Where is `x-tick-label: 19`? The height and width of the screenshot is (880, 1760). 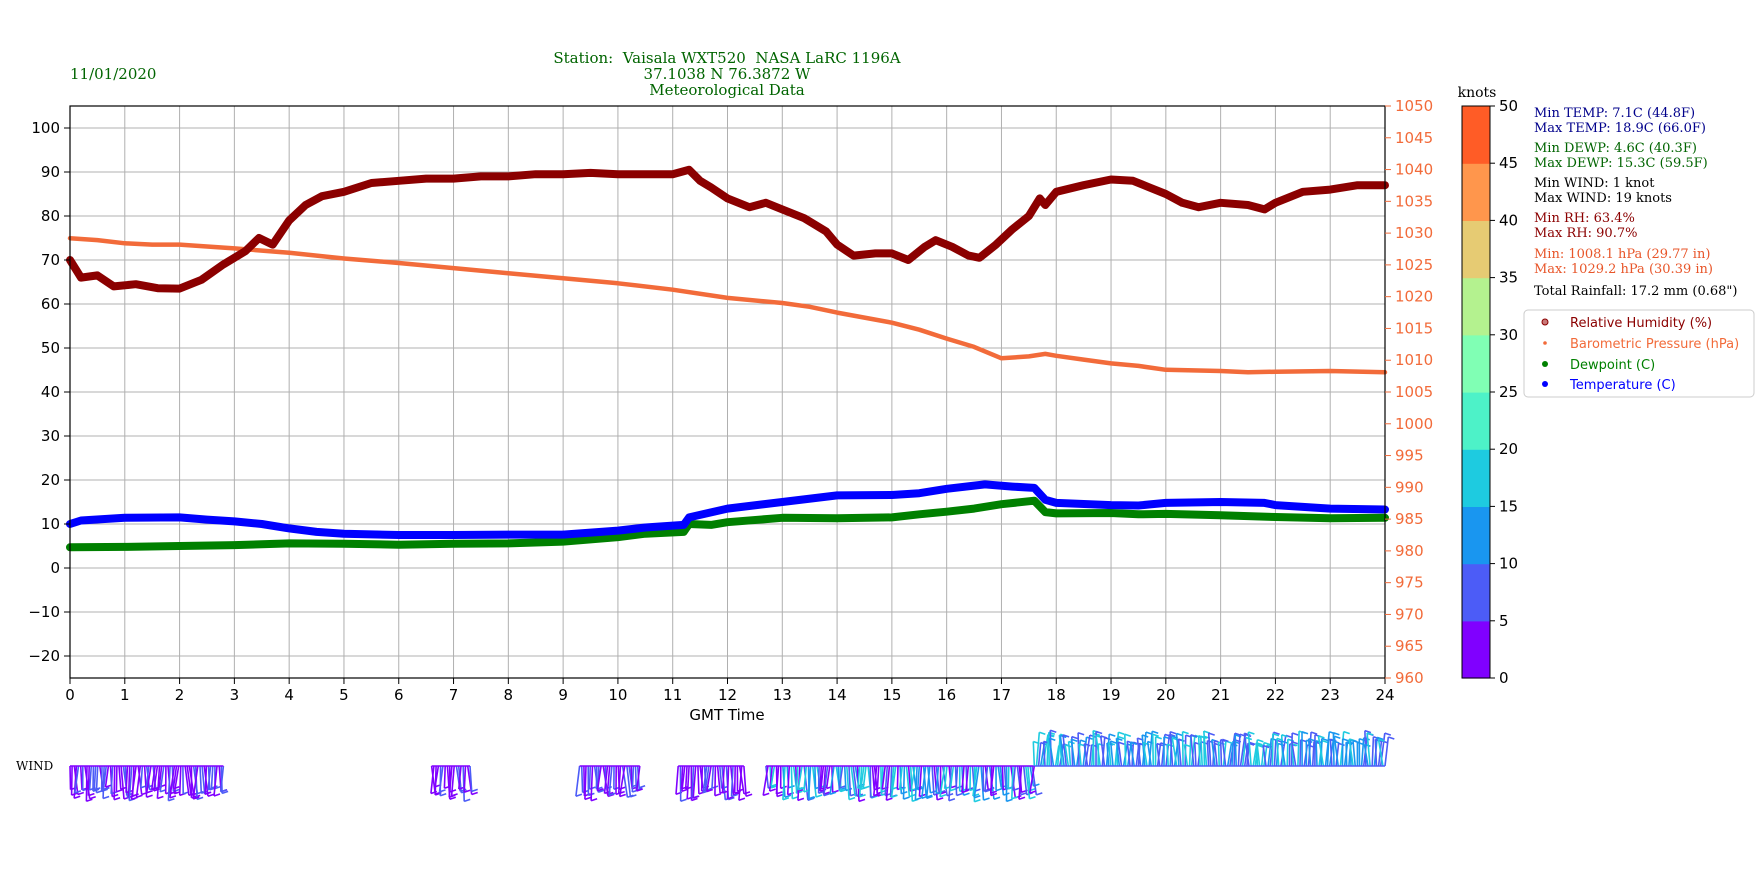 x-tick-label: 19 is located at coordinates (1110, 695).